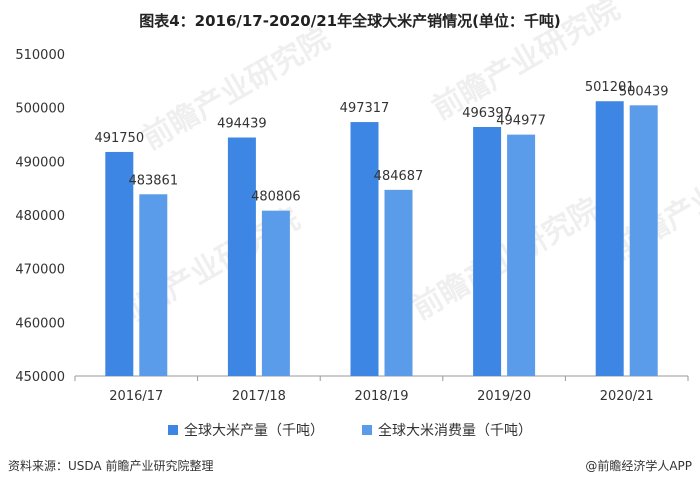  What do you see at coordinates (610, 87) in the screenshot?
I see `data-label-production: 501201` at bounding box center [610, 87].